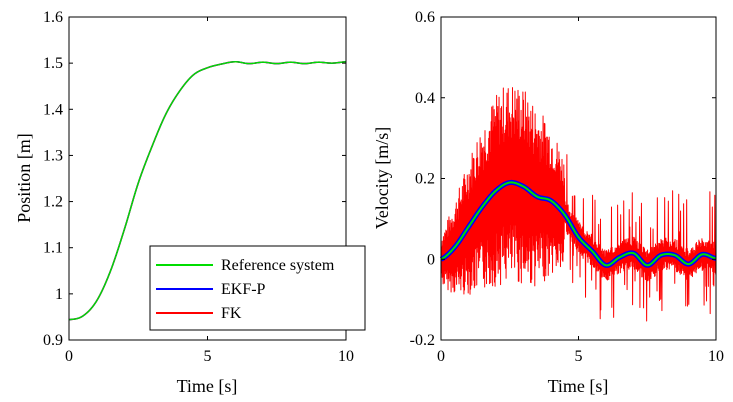 The width and height of the screenshot is (733, 402). What do you see at coordinates (425, 179) in the screenshot?
I see `y-tick-label: 0.2` at bounding box center [425, 179].